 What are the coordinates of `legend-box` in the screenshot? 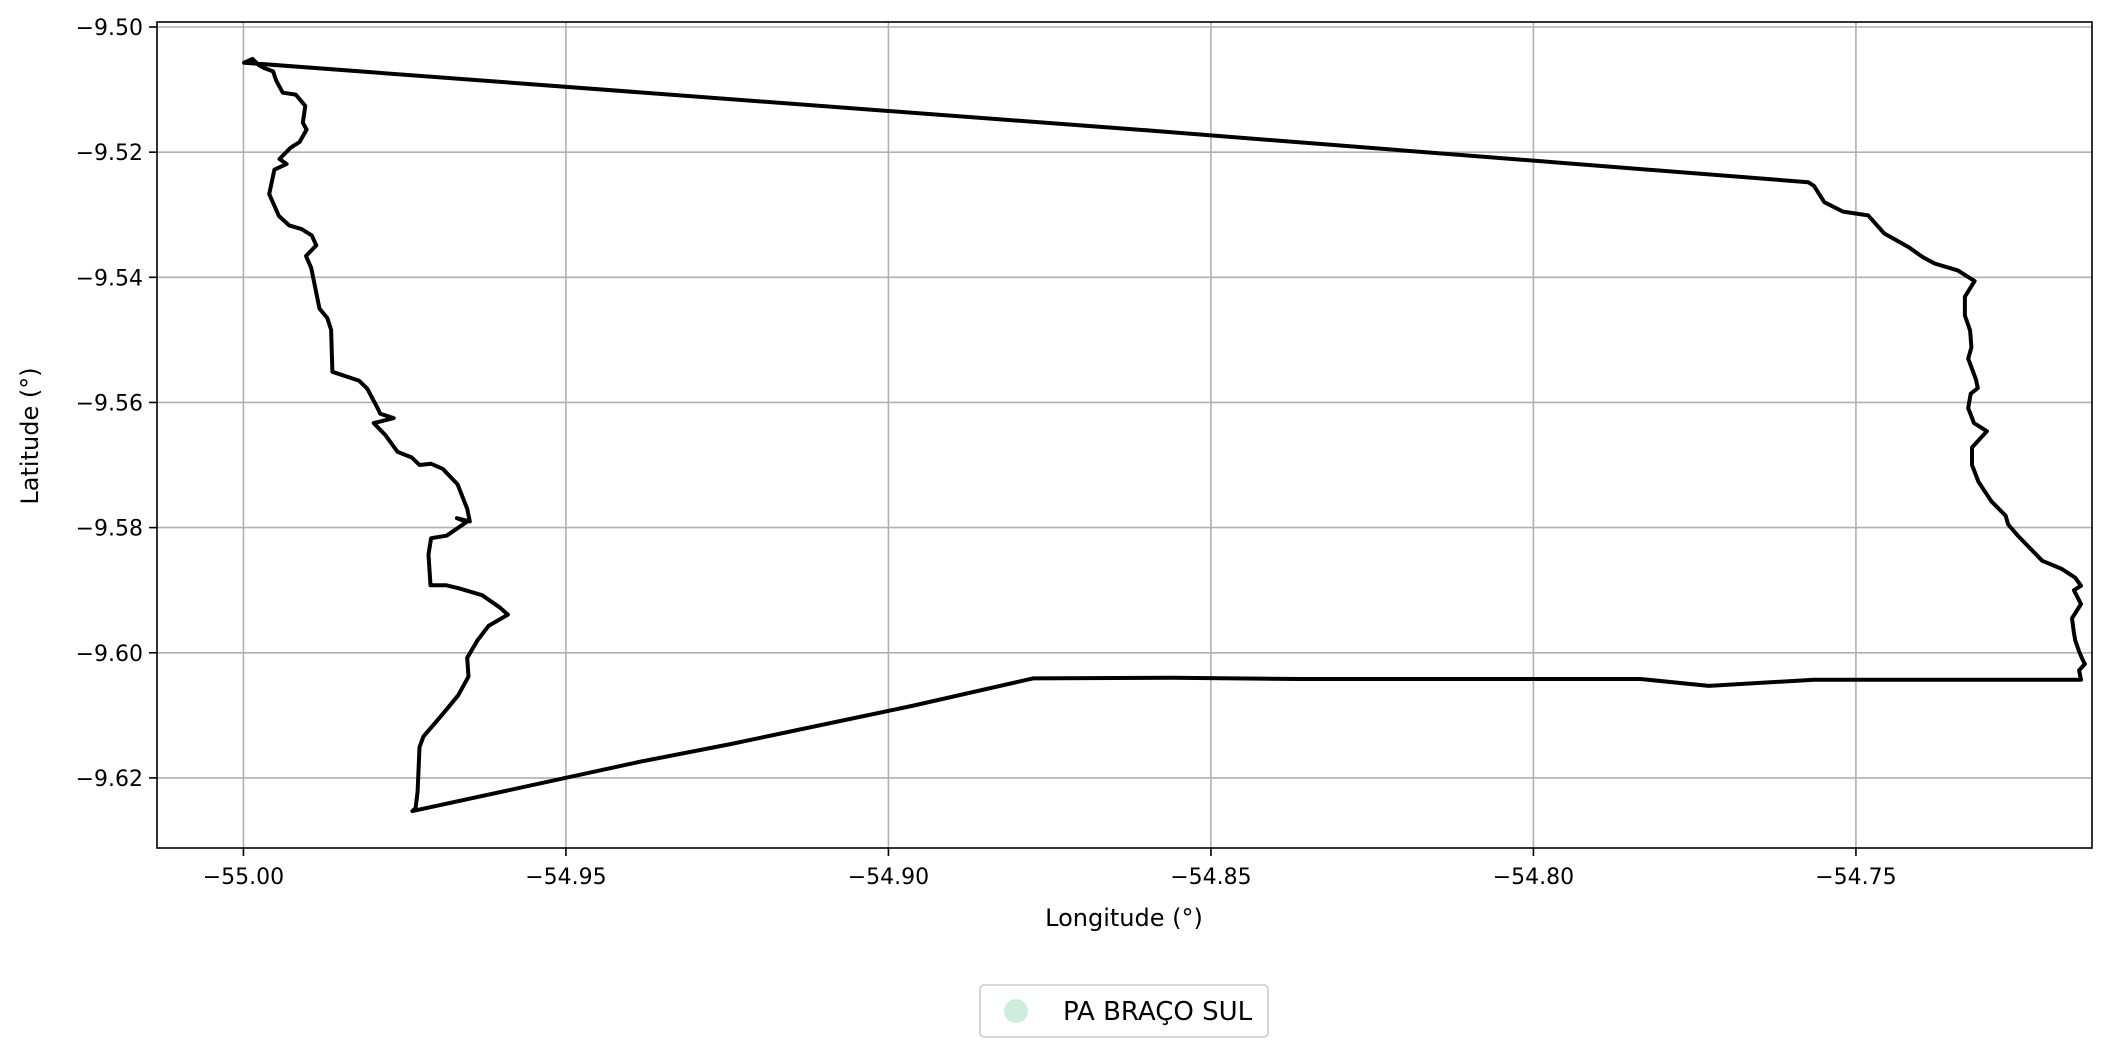 It's located at (1124, 1011).